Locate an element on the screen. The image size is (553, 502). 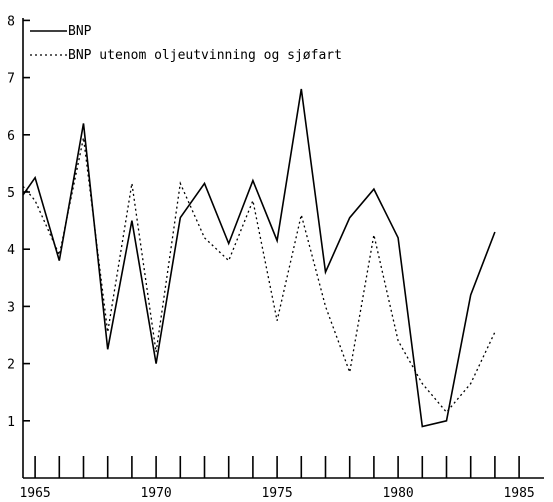
x-tick-label: 1975 is located at coordinates (276, 493).